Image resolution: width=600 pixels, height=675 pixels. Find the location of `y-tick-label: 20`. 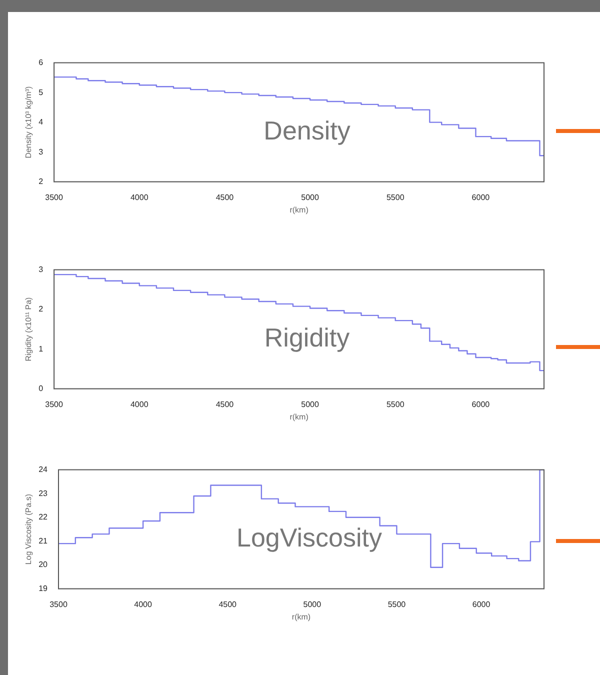

y-tick-label: 20 is located at coordinates (43, 565).